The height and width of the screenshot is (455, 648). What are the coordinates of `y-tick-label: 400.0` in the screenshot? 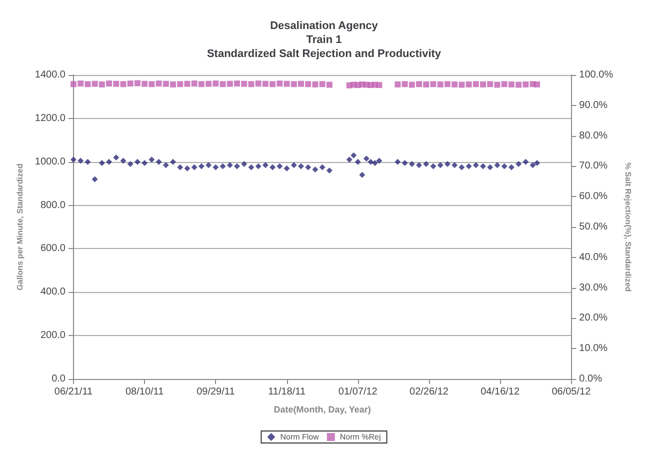 It's located at (53, 292).